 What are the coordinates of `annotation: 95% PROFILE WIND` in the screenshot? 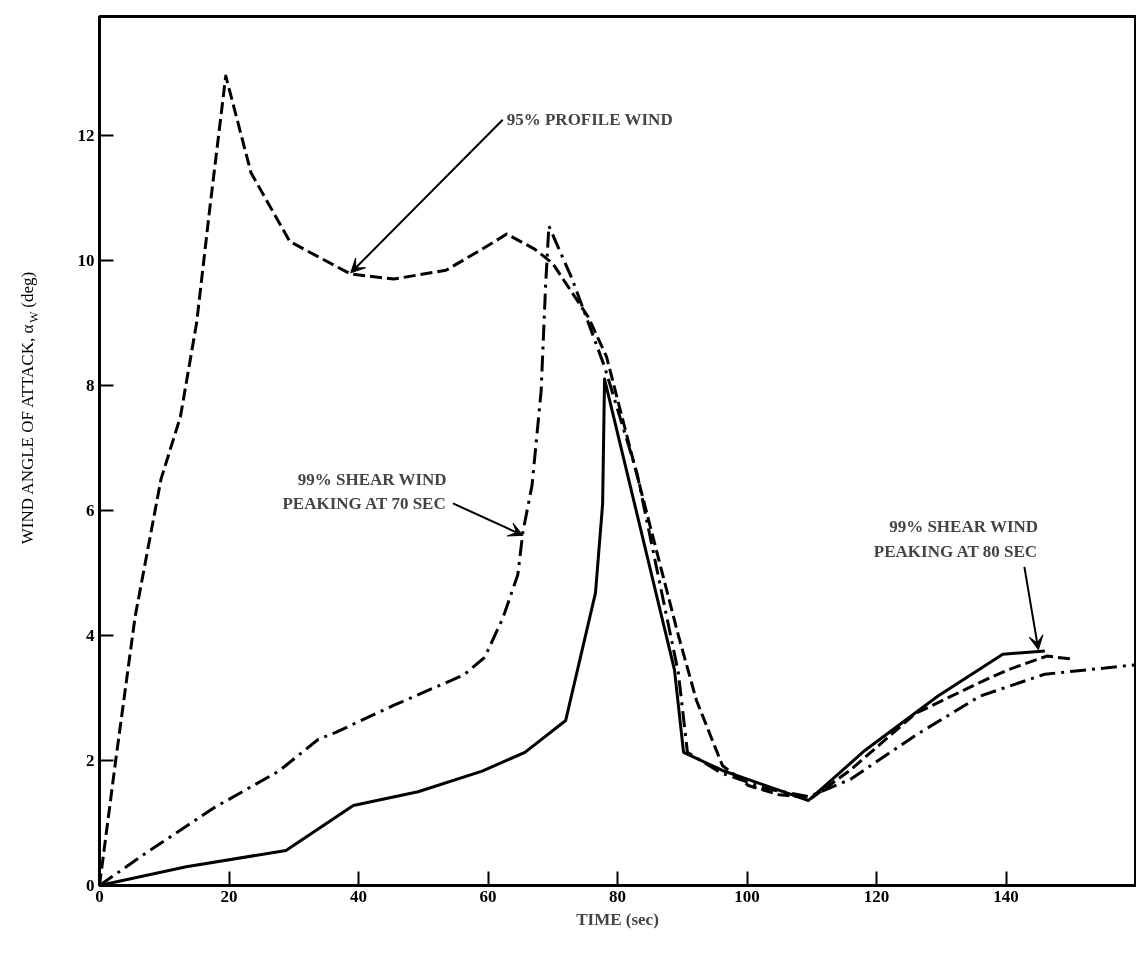 It's located at (589, 120).